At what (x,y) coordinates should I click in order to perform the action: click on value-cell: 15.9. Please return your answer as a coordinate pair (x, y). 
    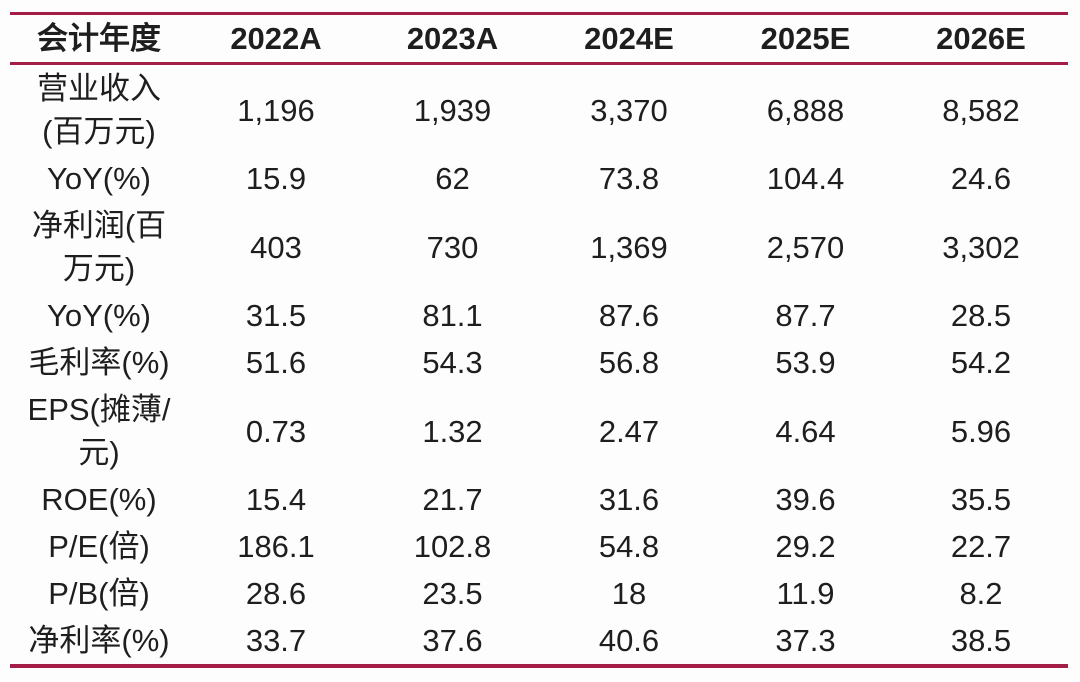
    Looking at the image, I should click on (276, 178).